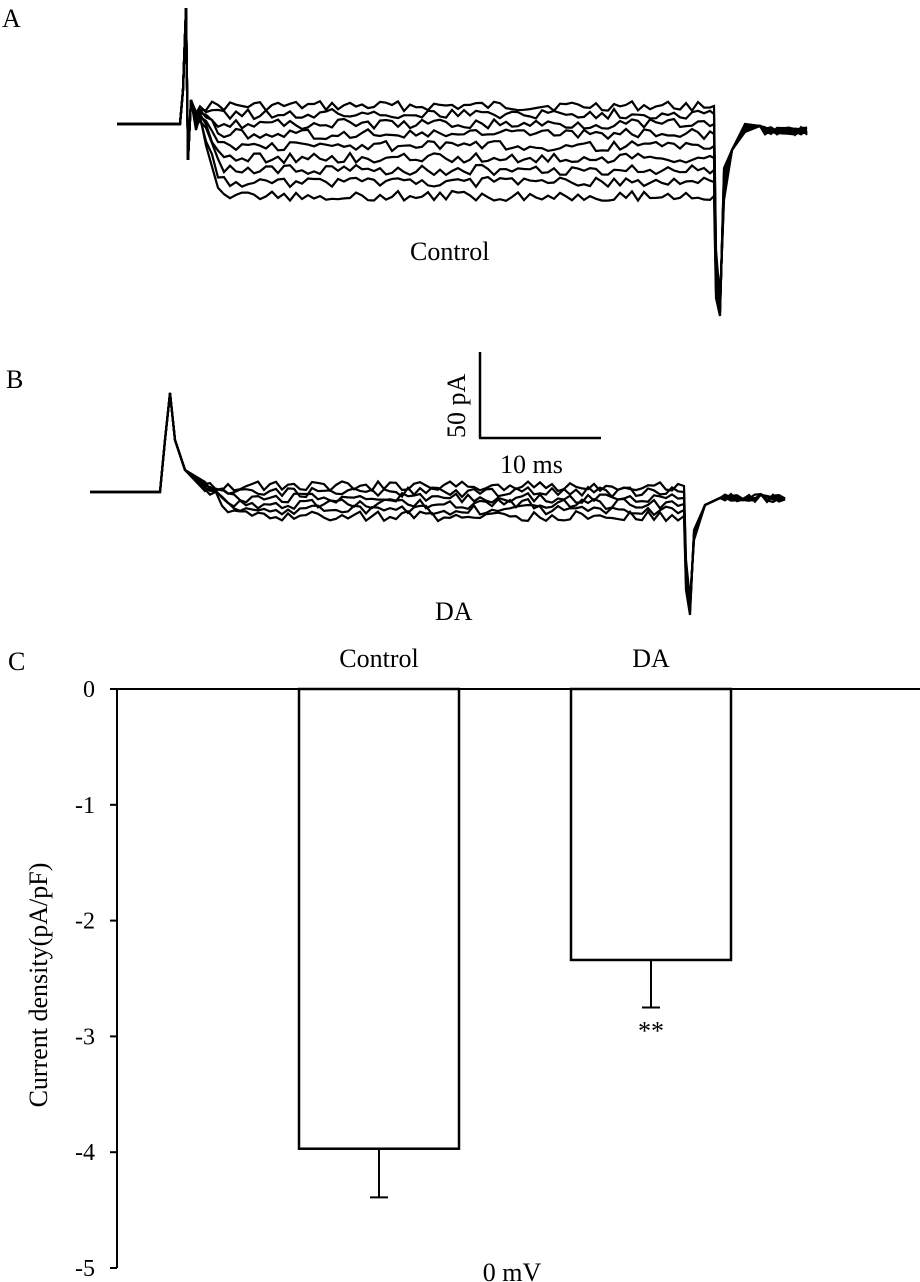 The width and height of the screenshot is (920, 1282). Describe the element at coordinates (531, 464) in the screenshot. I see `scale-bar-time-label: 10 ms` at that location.